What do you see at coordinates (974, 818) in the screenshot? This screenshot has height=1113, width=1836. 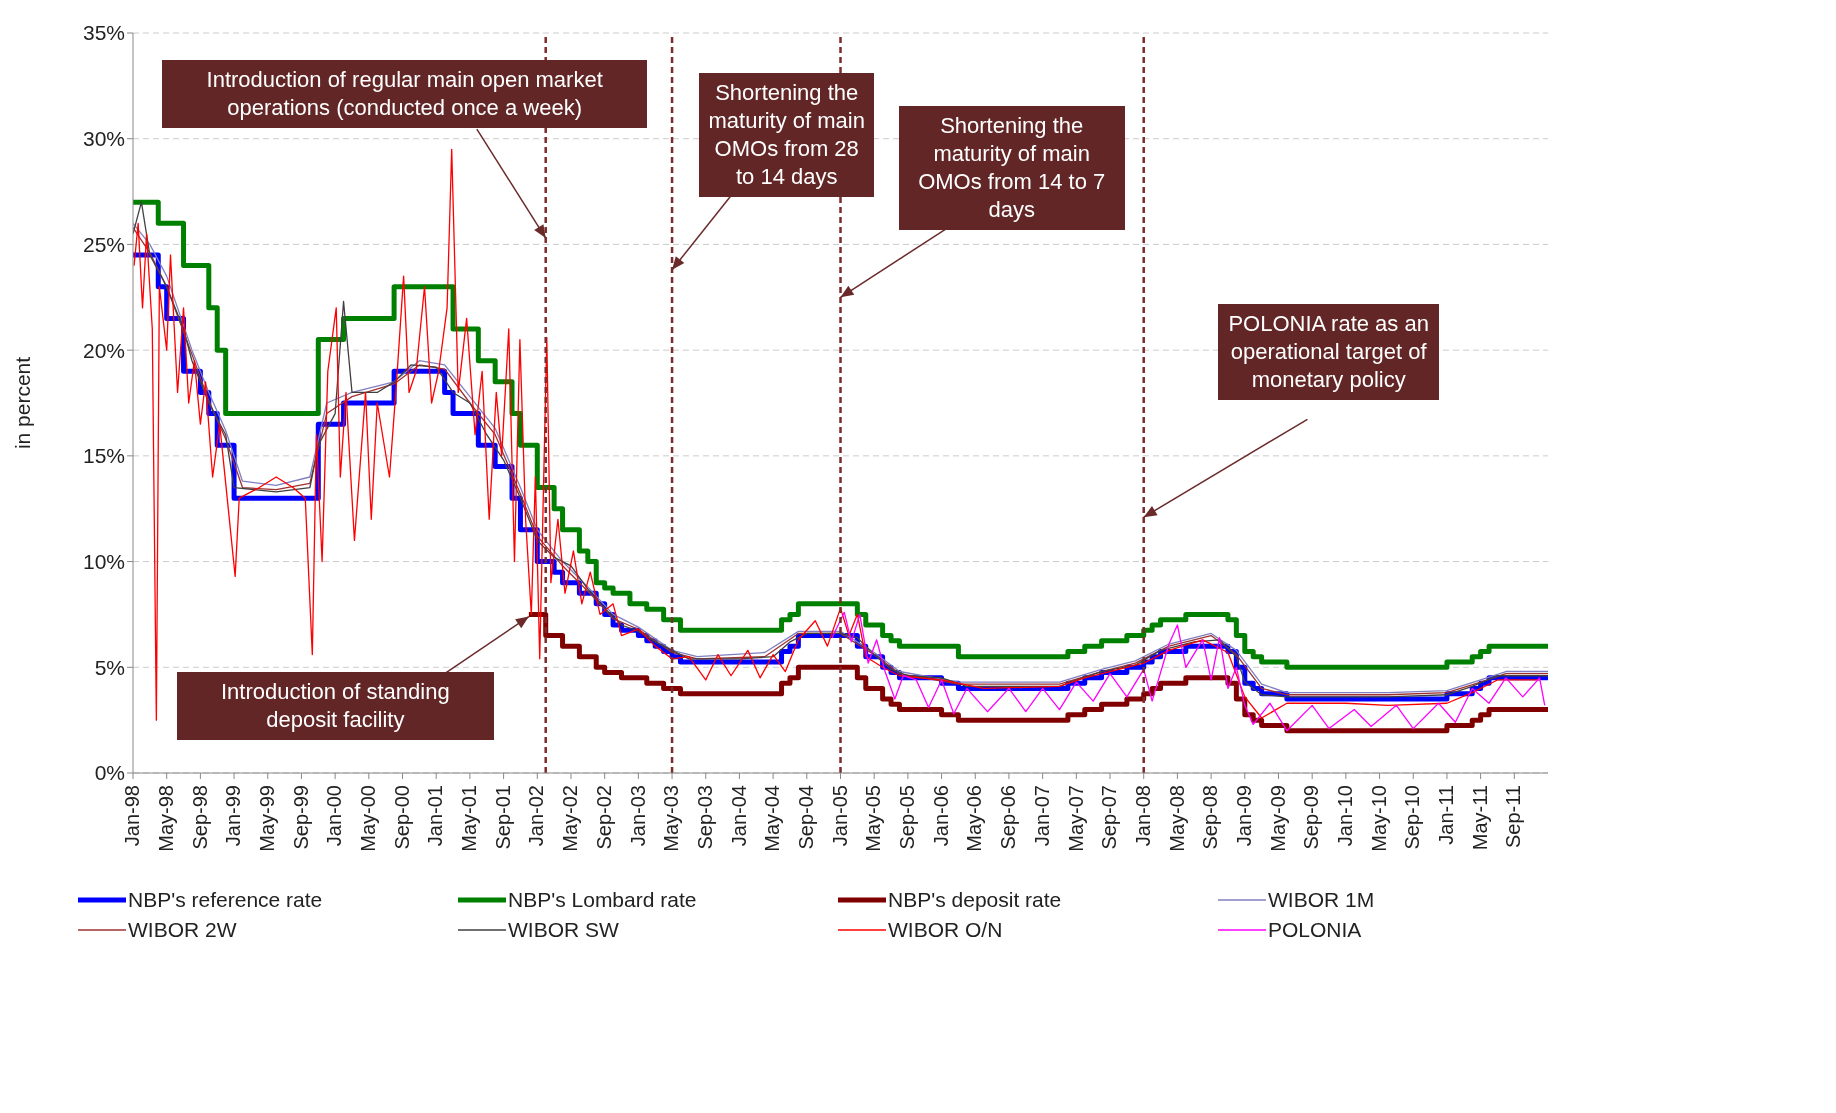 I see `x-tick-label: May-06` at bounding box center [974, 818].